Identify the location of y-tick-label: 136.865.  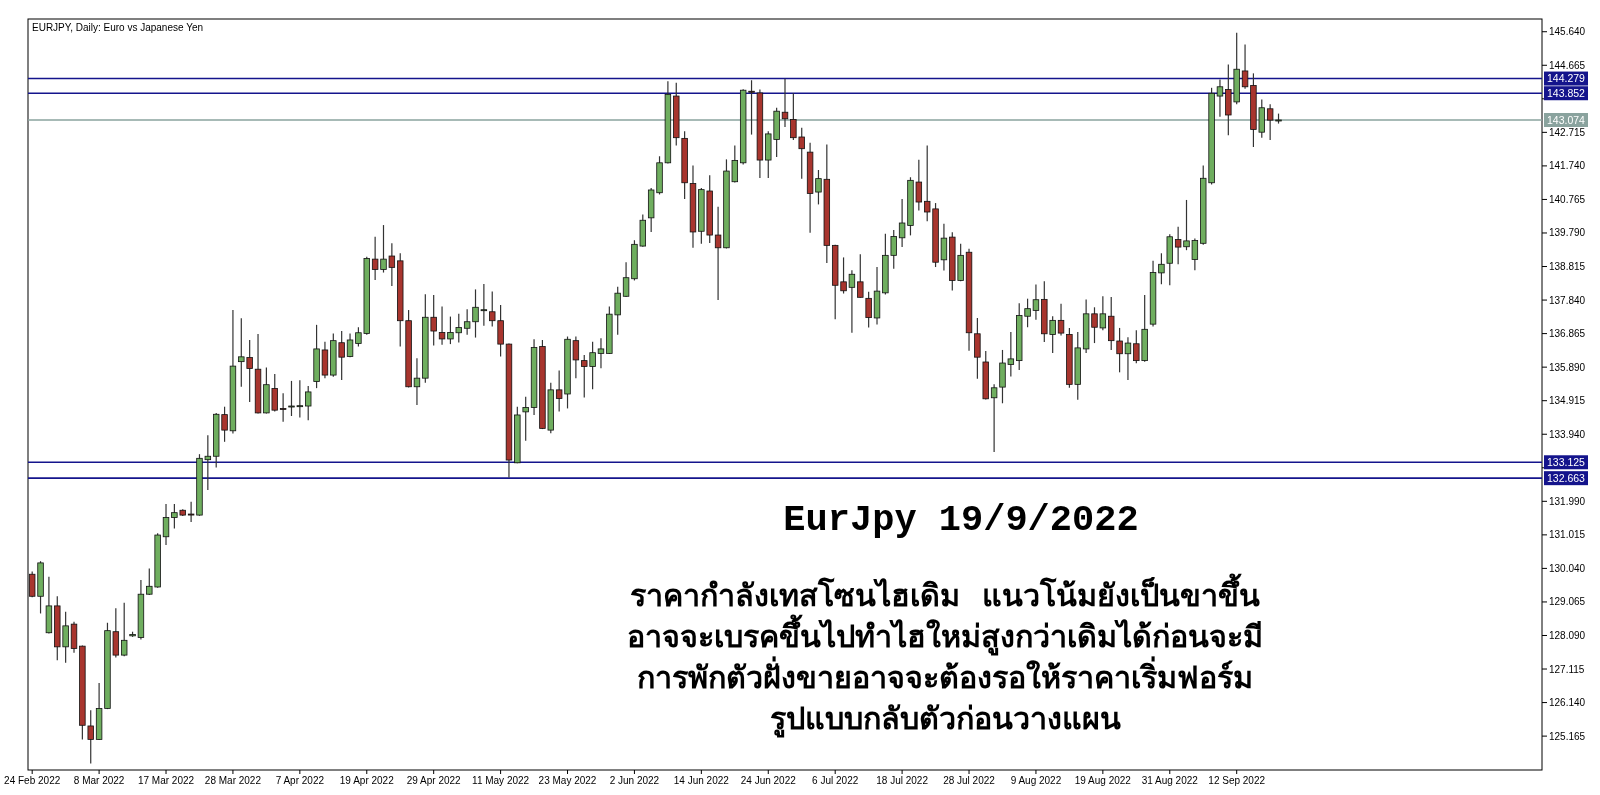
(1567, 334).